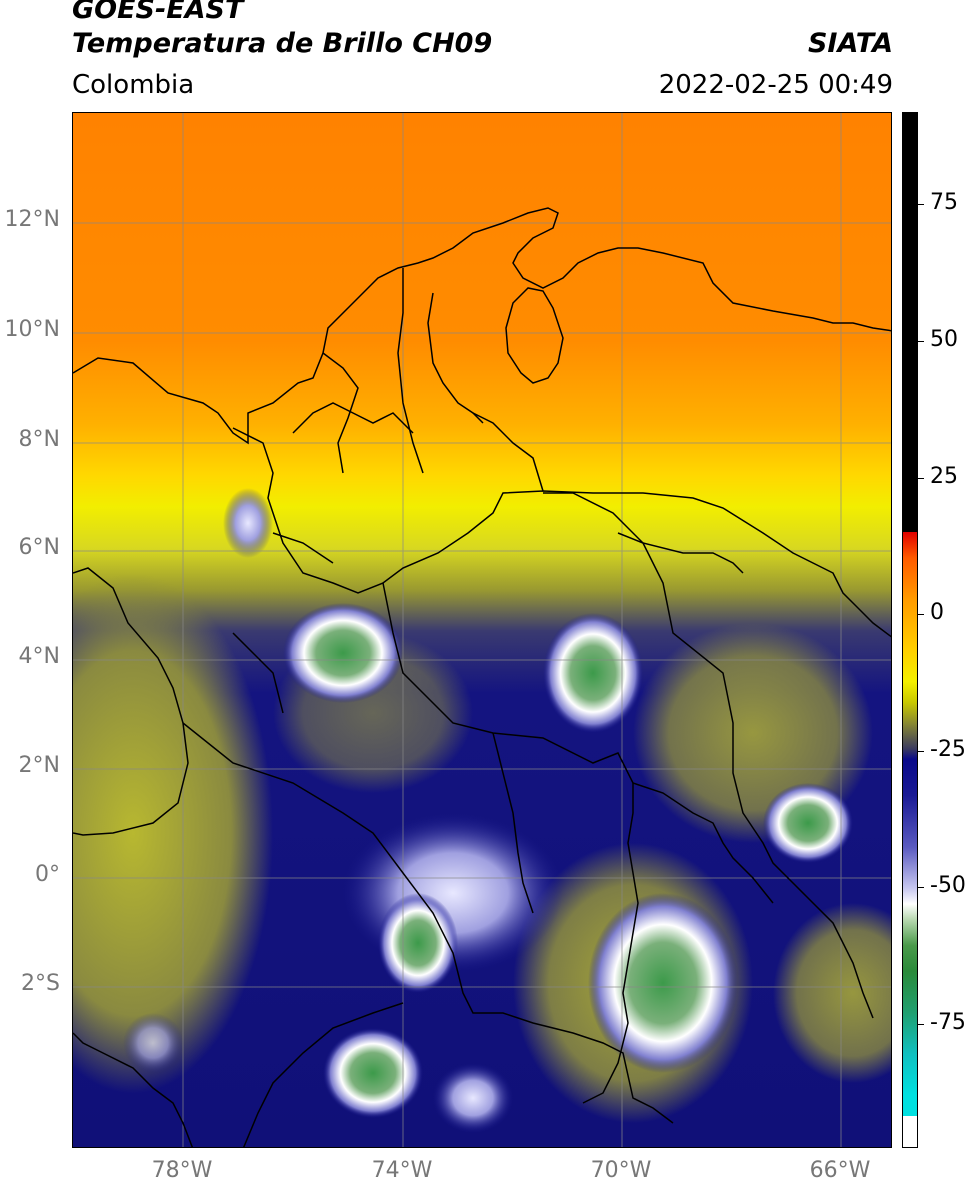 The height and width of the screenshot is (1190, 966). What do you see at coordinates (937, 612) in the screenshot?
I see `colorbar-label: 0` at bounding box center [937, 612].